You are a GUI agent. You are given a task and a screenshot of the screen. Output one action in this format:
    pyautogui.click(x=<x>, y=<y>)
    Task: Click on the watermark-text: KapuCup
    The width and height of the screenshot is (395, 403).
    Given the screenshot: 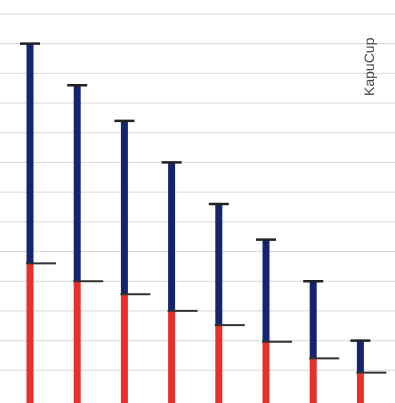 What is the action you would take?
    pyautogui.click(x=369, y=66)
    